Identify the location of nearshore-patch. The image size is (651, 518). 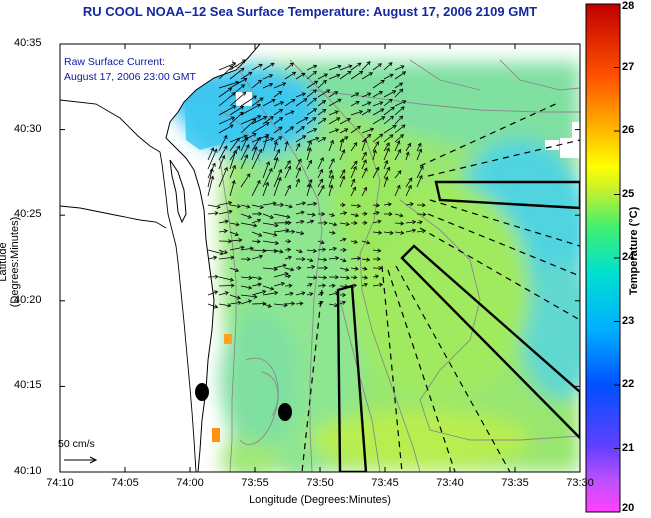
(211, 125).